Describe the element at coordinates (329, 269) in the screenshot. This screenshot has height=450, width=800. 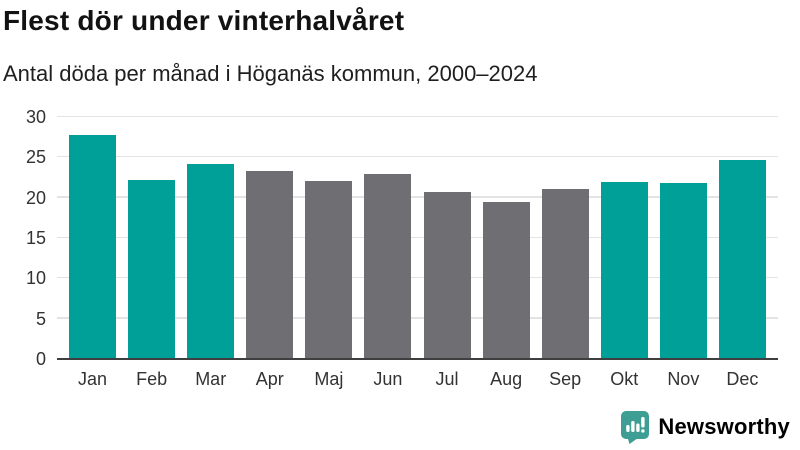
I see `bar-maj` at that location.